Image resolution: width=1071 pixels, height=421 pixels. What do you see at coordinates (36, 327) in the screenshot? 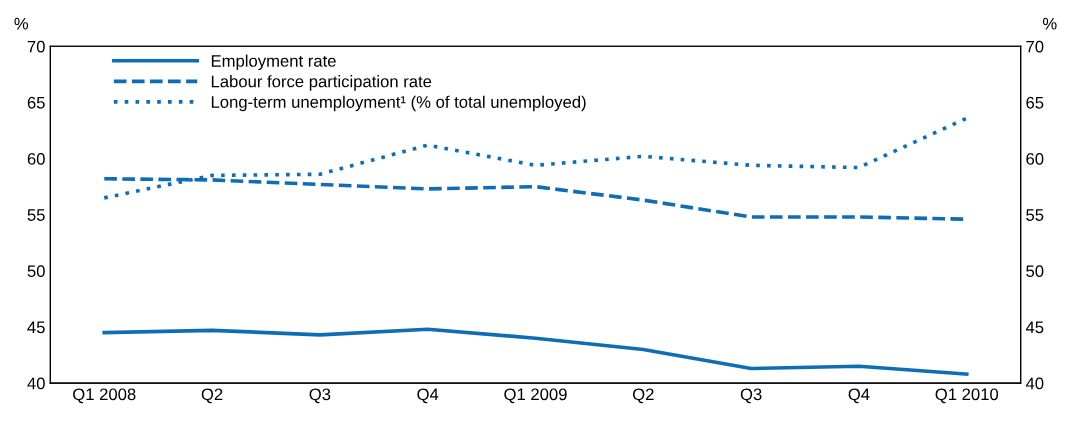
I see `y-tick-label: 45` at bounding box center [36, 327].